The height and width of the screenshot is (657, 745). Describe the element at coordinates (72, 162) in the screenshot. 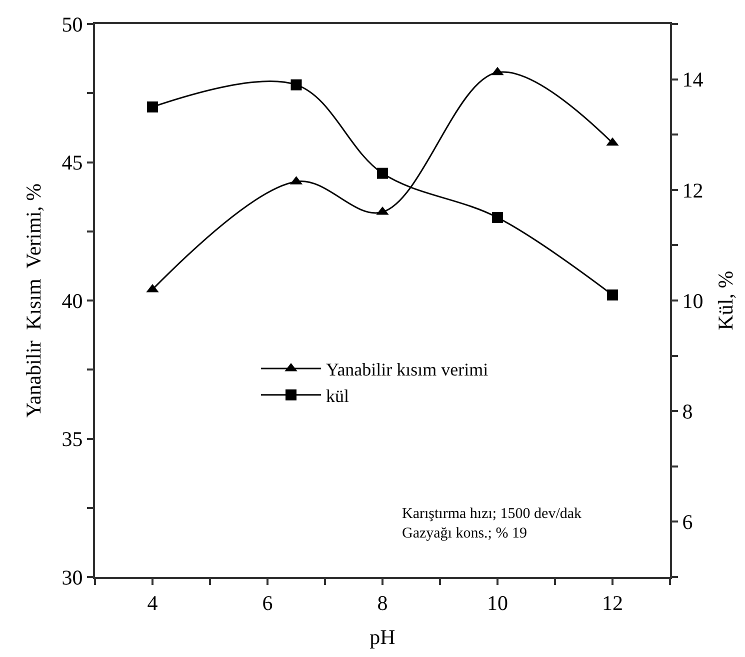

I see `y-tick-label: 45` at that location.